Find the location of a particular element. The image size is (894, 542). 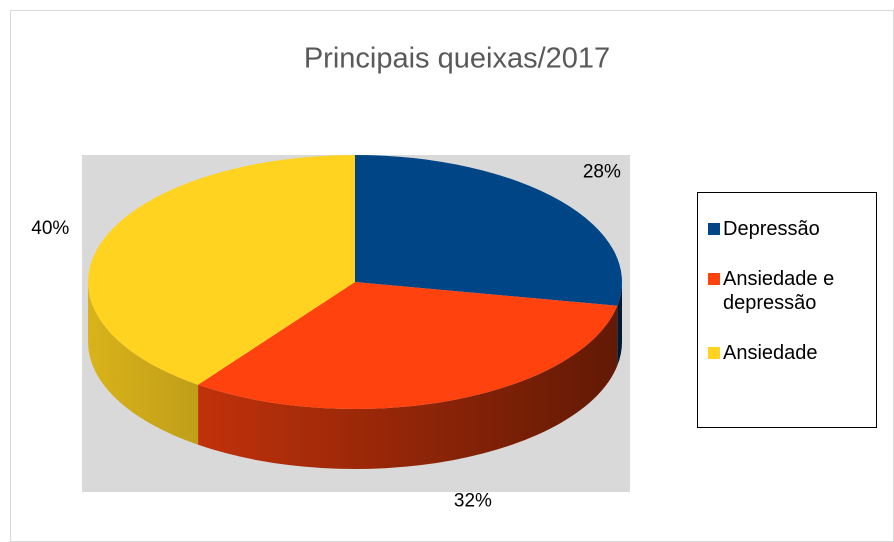

chart-title: Principais queixas/2017 is located at coordinates (457, 59).